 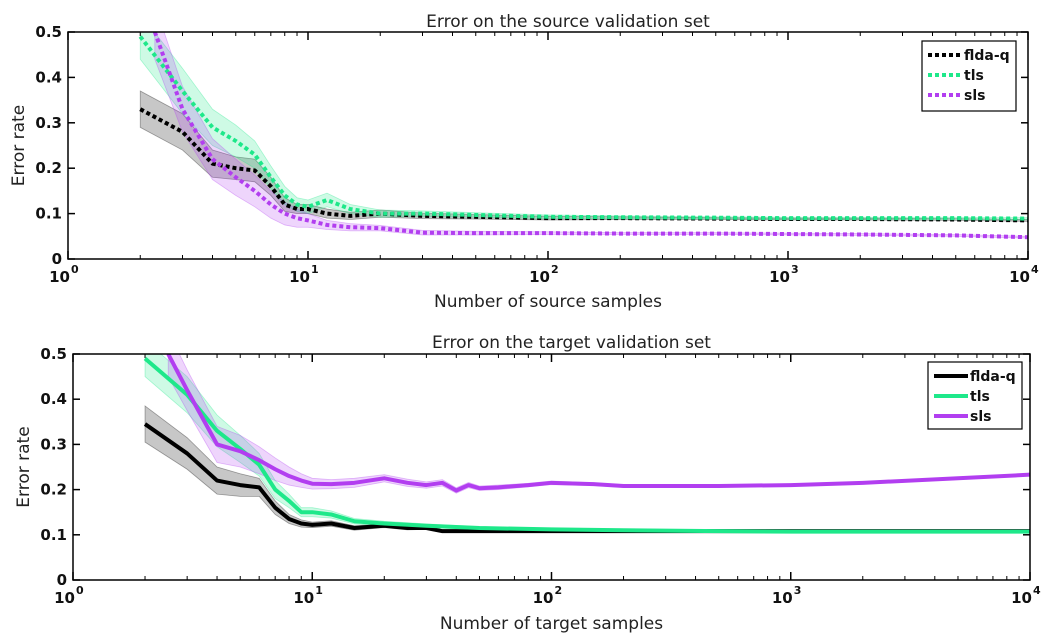 I want to click on x-axis-label: Number of target samples, so click(x=551, y=624).